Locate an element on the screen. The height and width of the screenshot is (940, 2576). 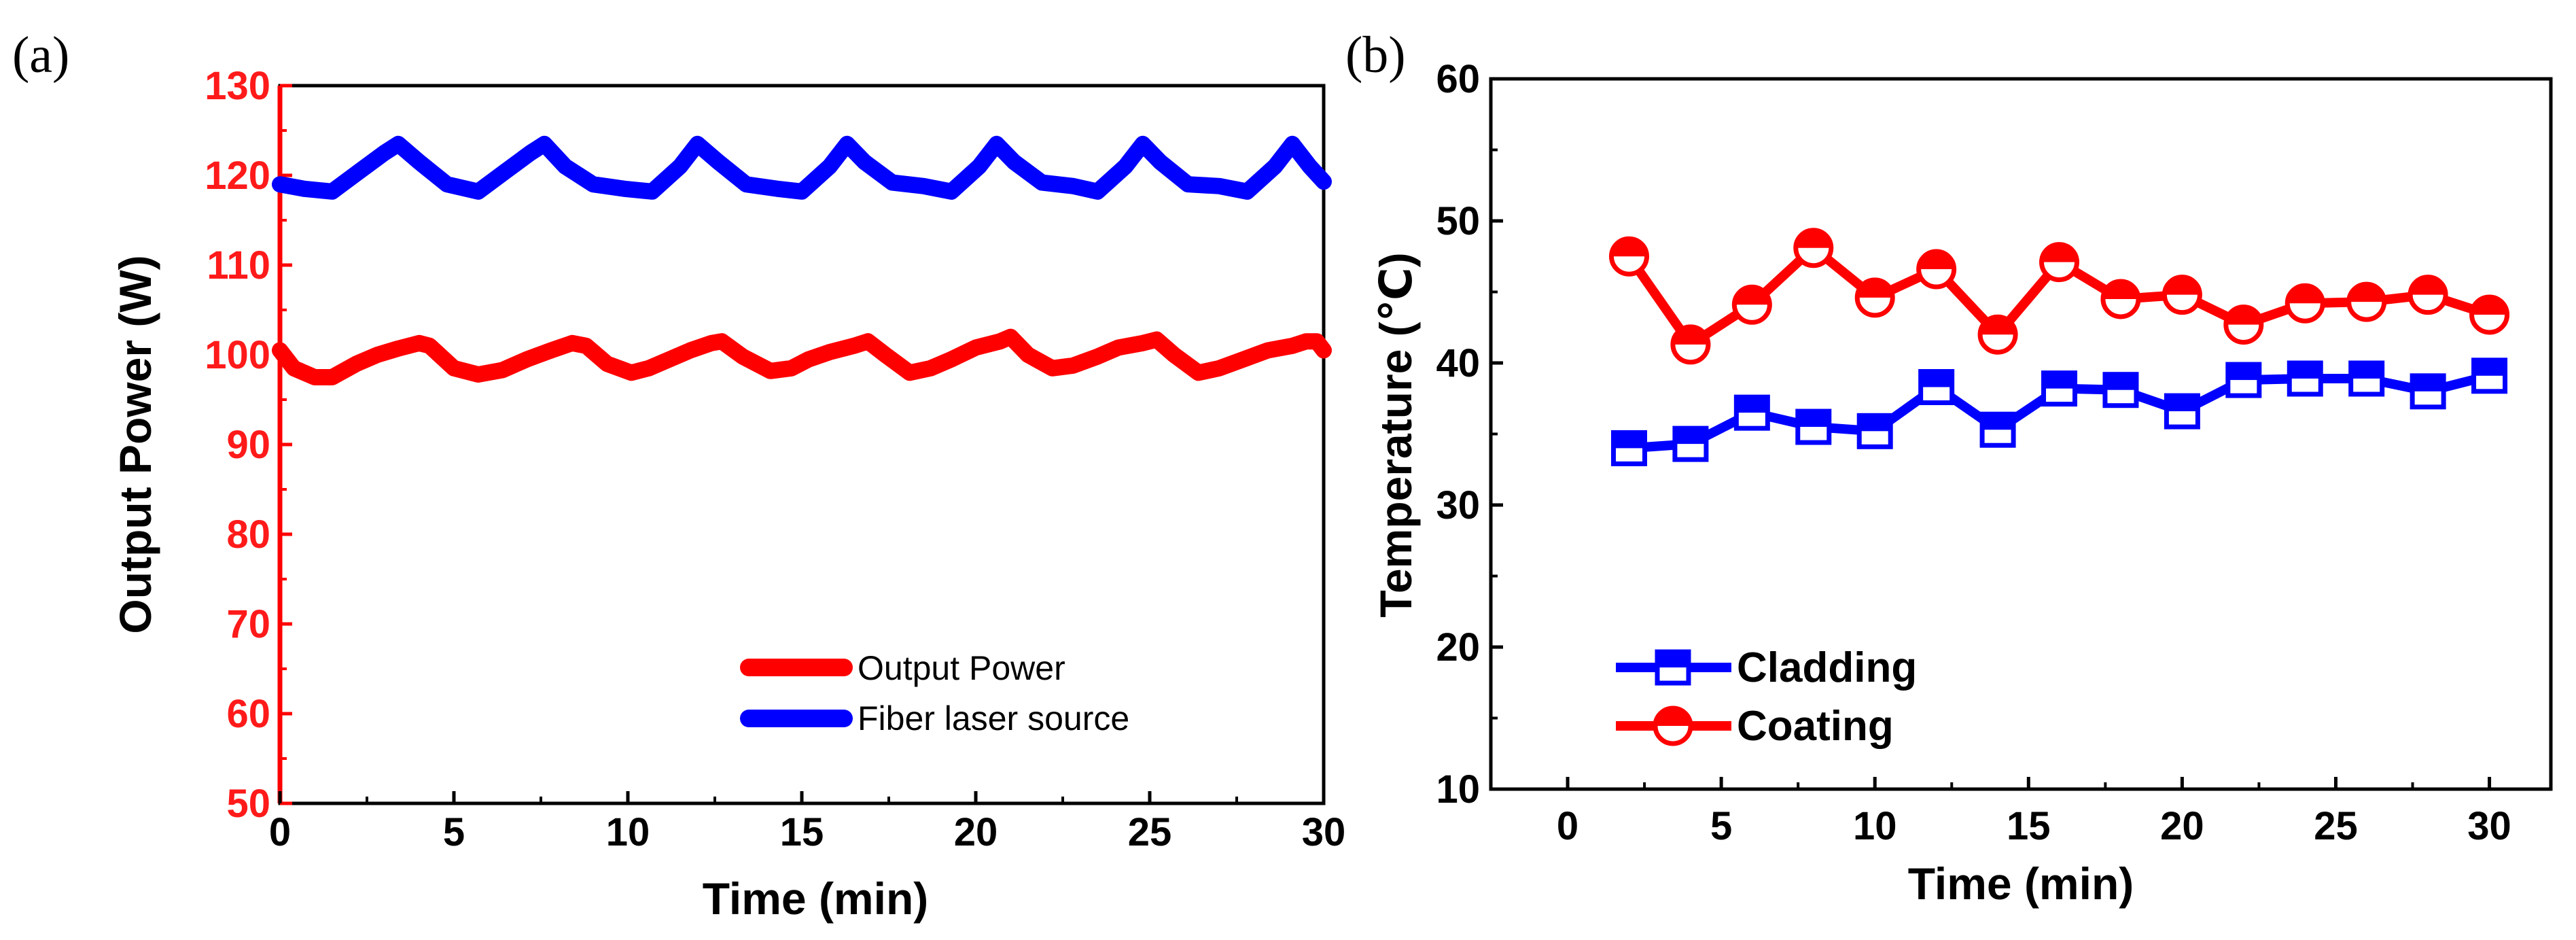
series-line-fiber-laser-source is located at coordinates (802, 167).